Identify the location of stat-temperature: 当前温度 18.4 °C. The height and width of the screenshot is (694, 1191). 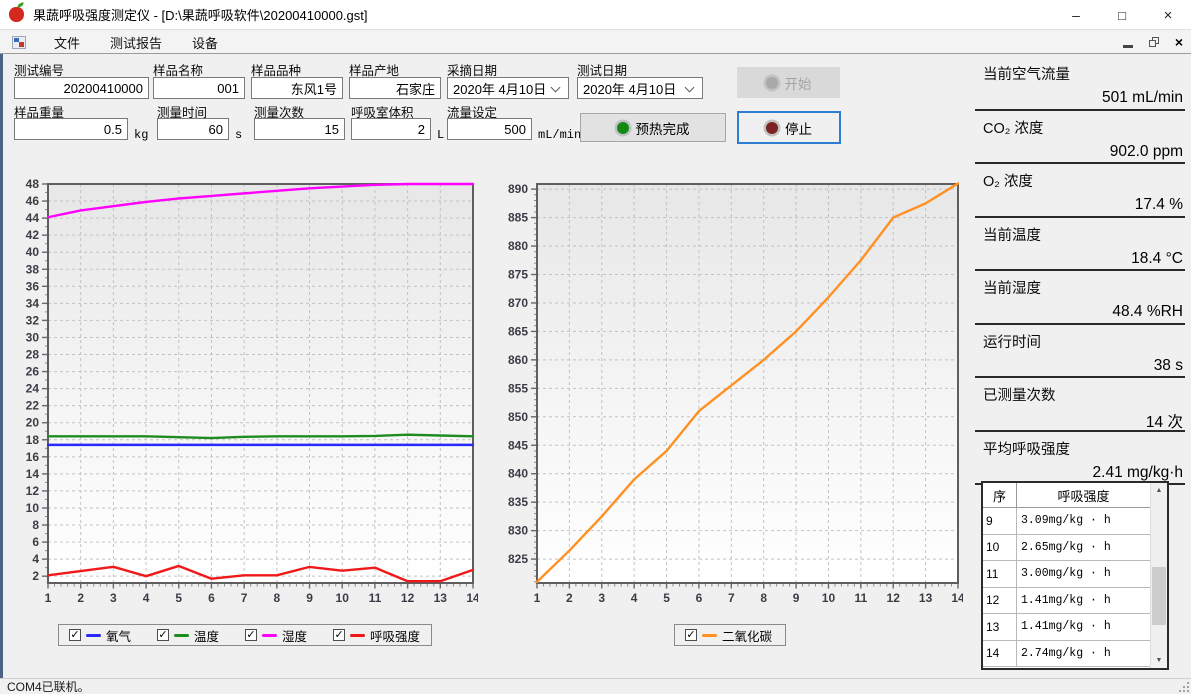
(1080, 244).